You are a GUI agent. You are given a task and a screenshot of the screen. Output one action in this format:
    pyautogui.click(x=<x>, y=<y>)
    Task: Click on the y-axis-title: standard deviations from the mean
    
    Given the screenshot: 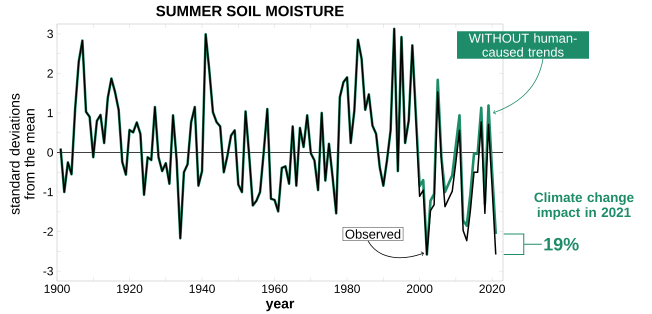 What is the action you would take?
    pyautogui.click(x=22, y=154)
    